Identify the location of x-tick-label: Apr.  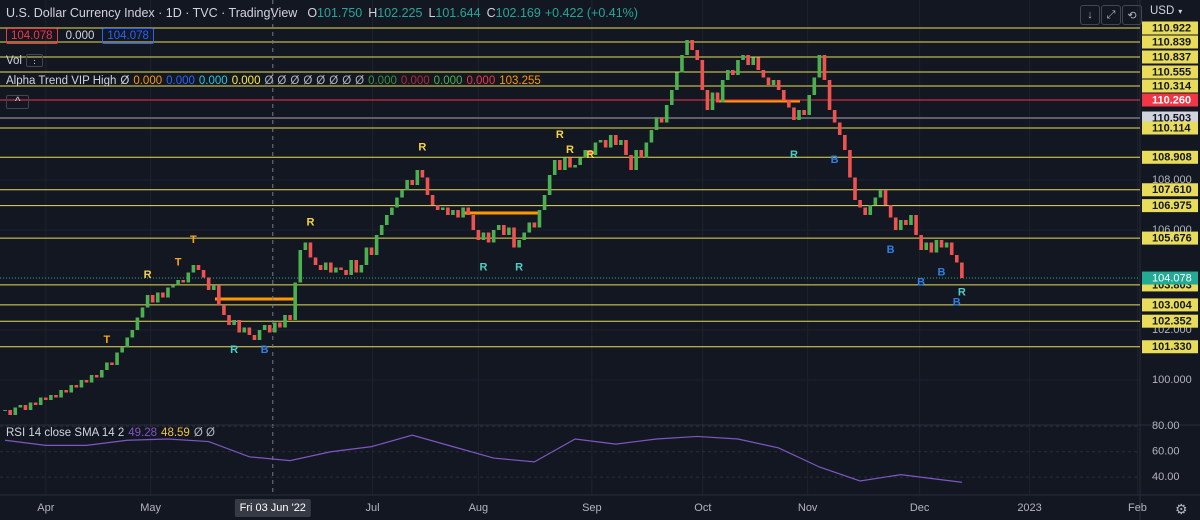
(45, 508).